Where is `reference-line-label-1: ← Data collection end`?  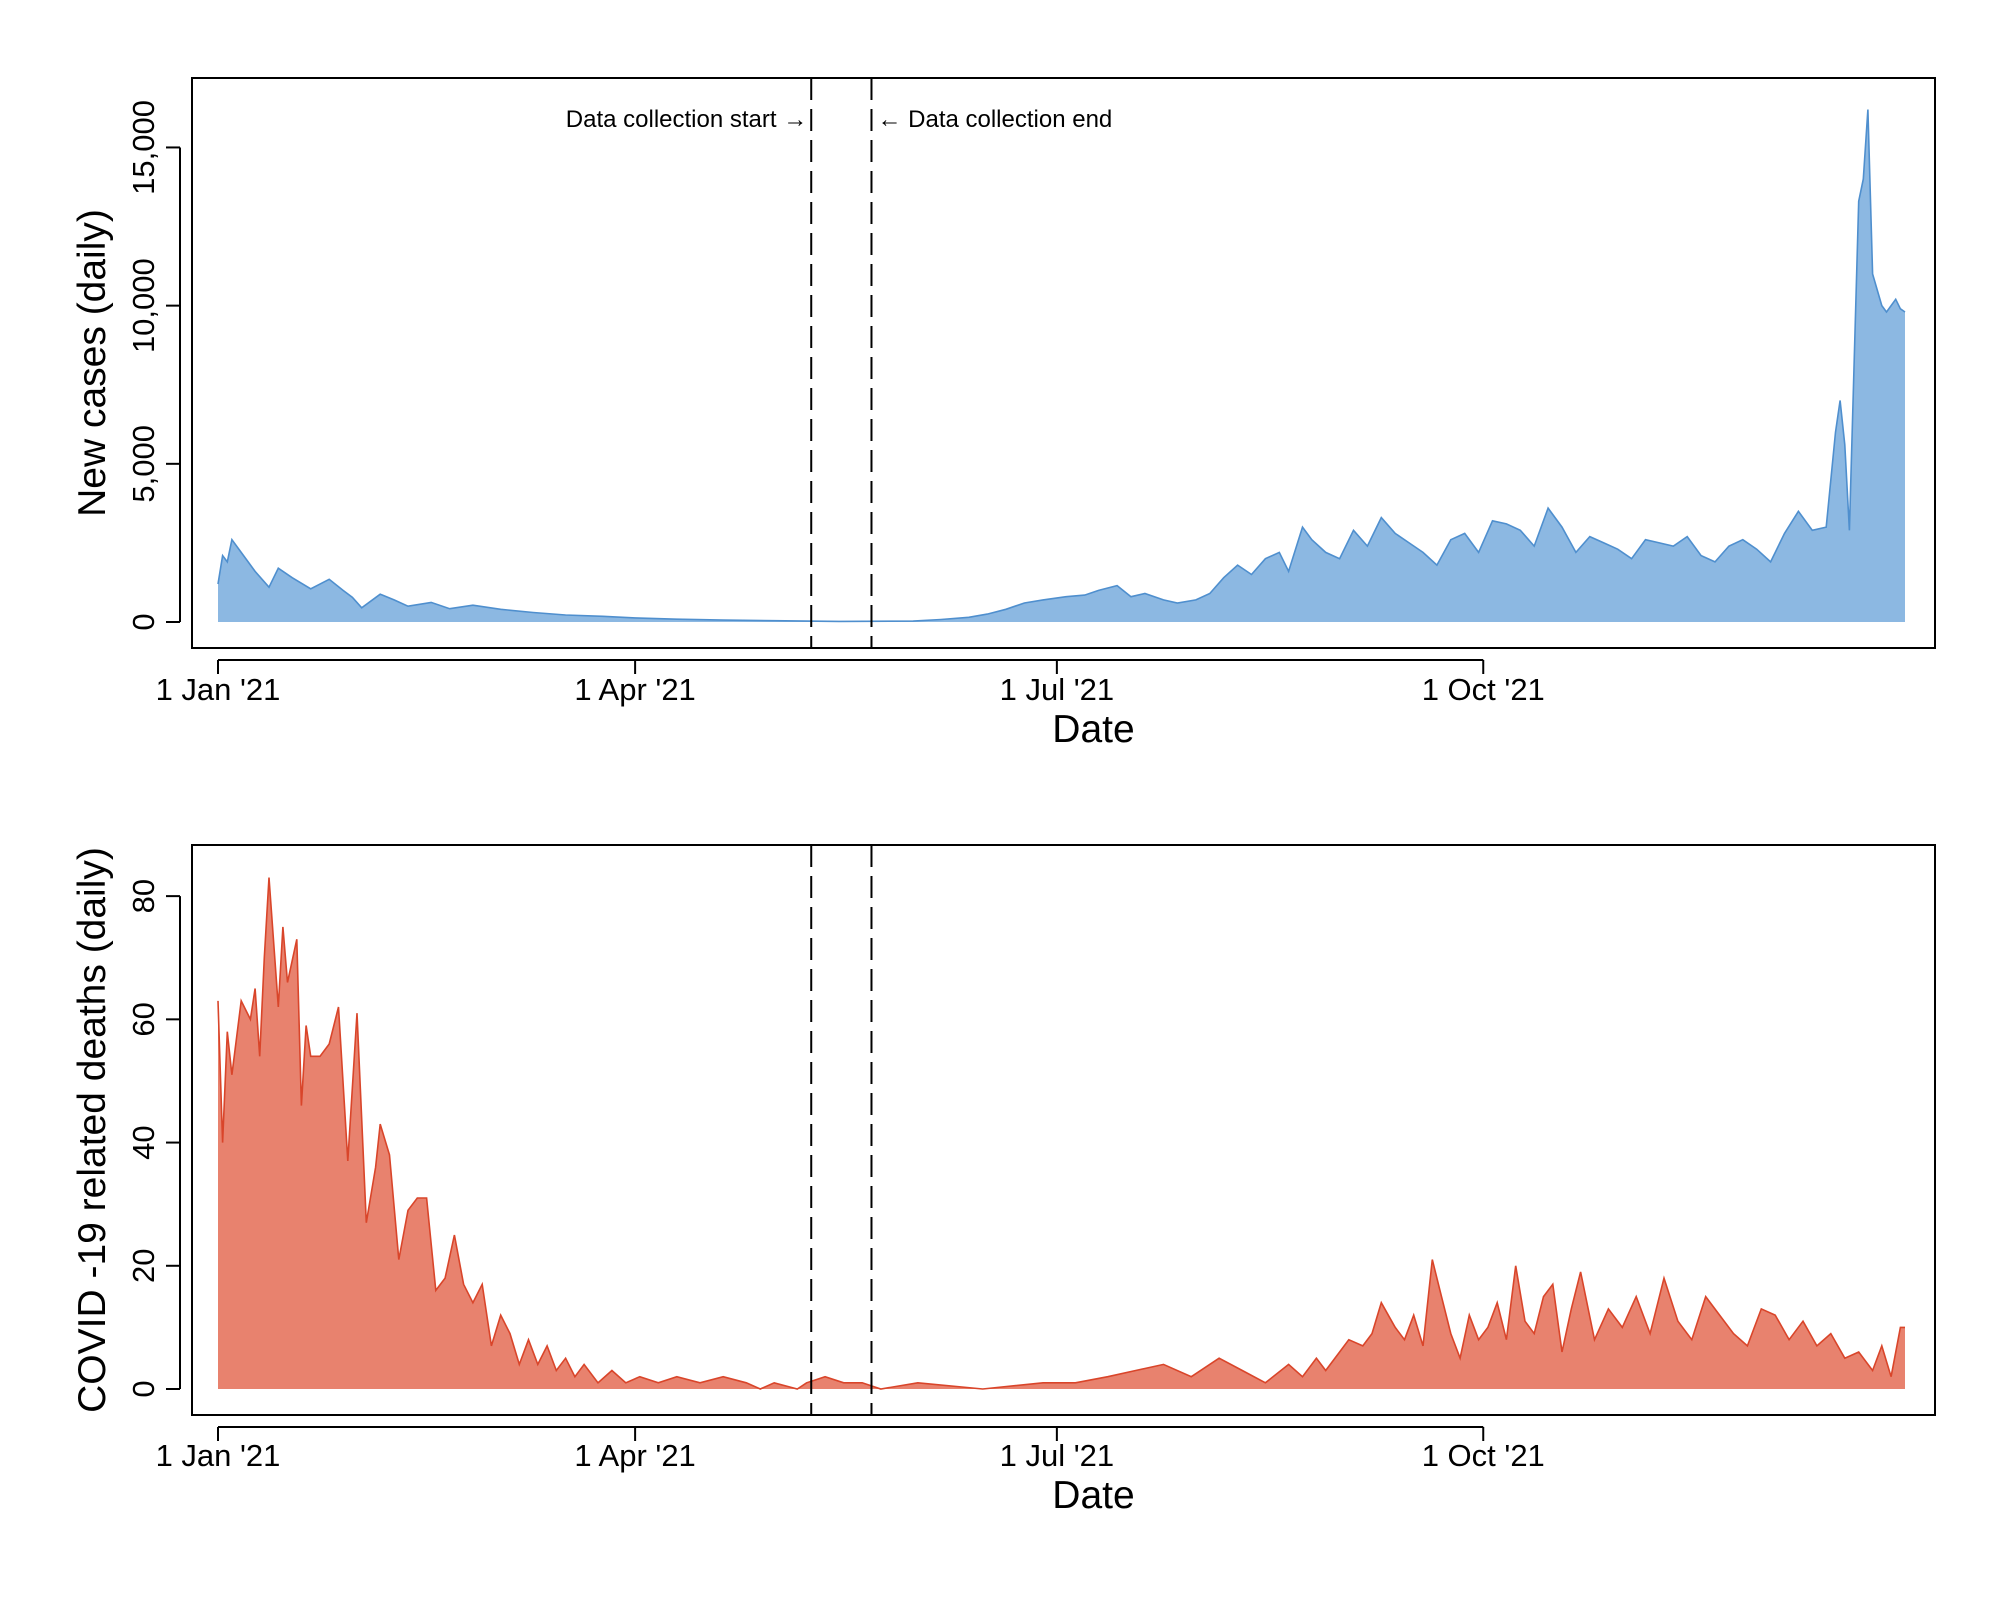 reference-line-label-1: ← Data collection end is located at coordinates (994, 119).